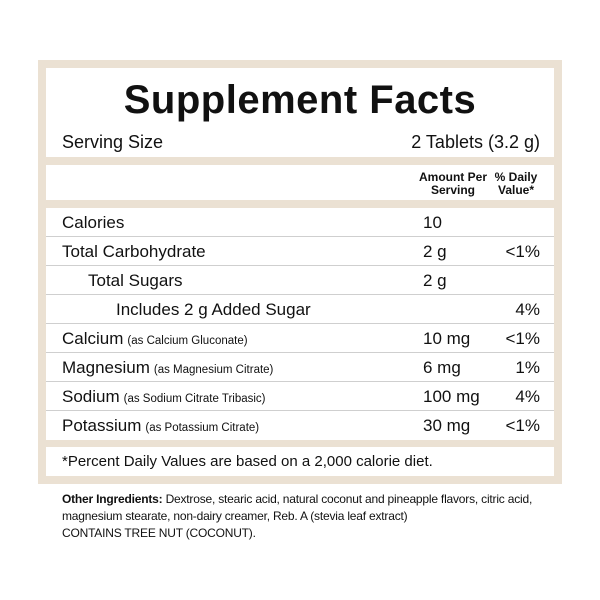  I want to click on nutrient-name-cell: Total Sugars, so click(135, 281).